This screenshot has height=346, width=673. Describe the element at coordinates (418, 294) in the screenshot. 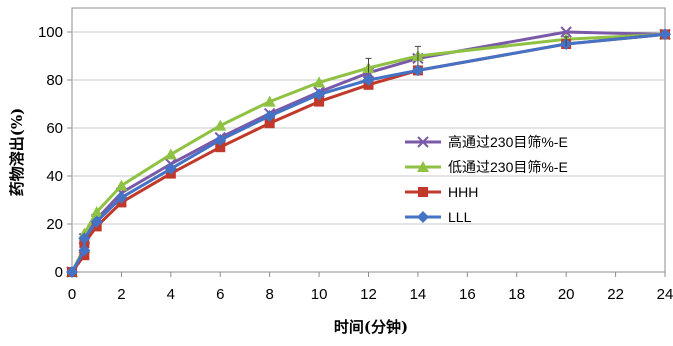

I see `x-tick-label: 14` at that location.